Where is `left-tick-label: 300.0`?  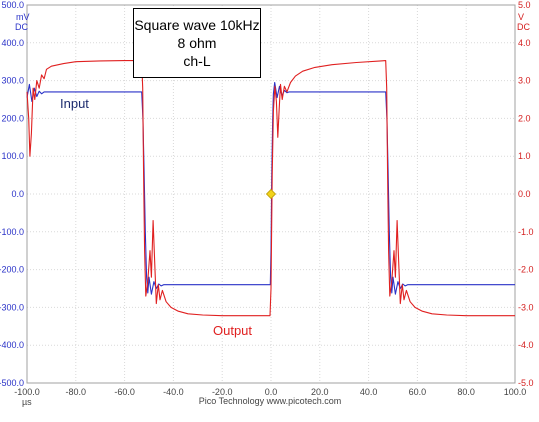 left-tick-label: 300.0 is located at coordinates (12, 81).